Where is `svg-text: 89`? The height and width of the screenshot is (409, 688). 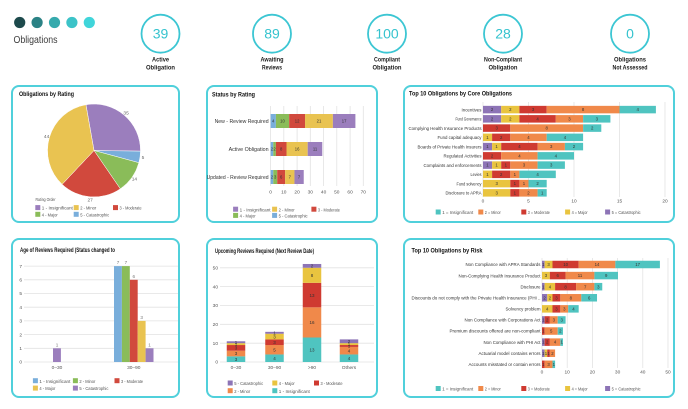
svg-text: 89 is located at coordinates (272, 34).